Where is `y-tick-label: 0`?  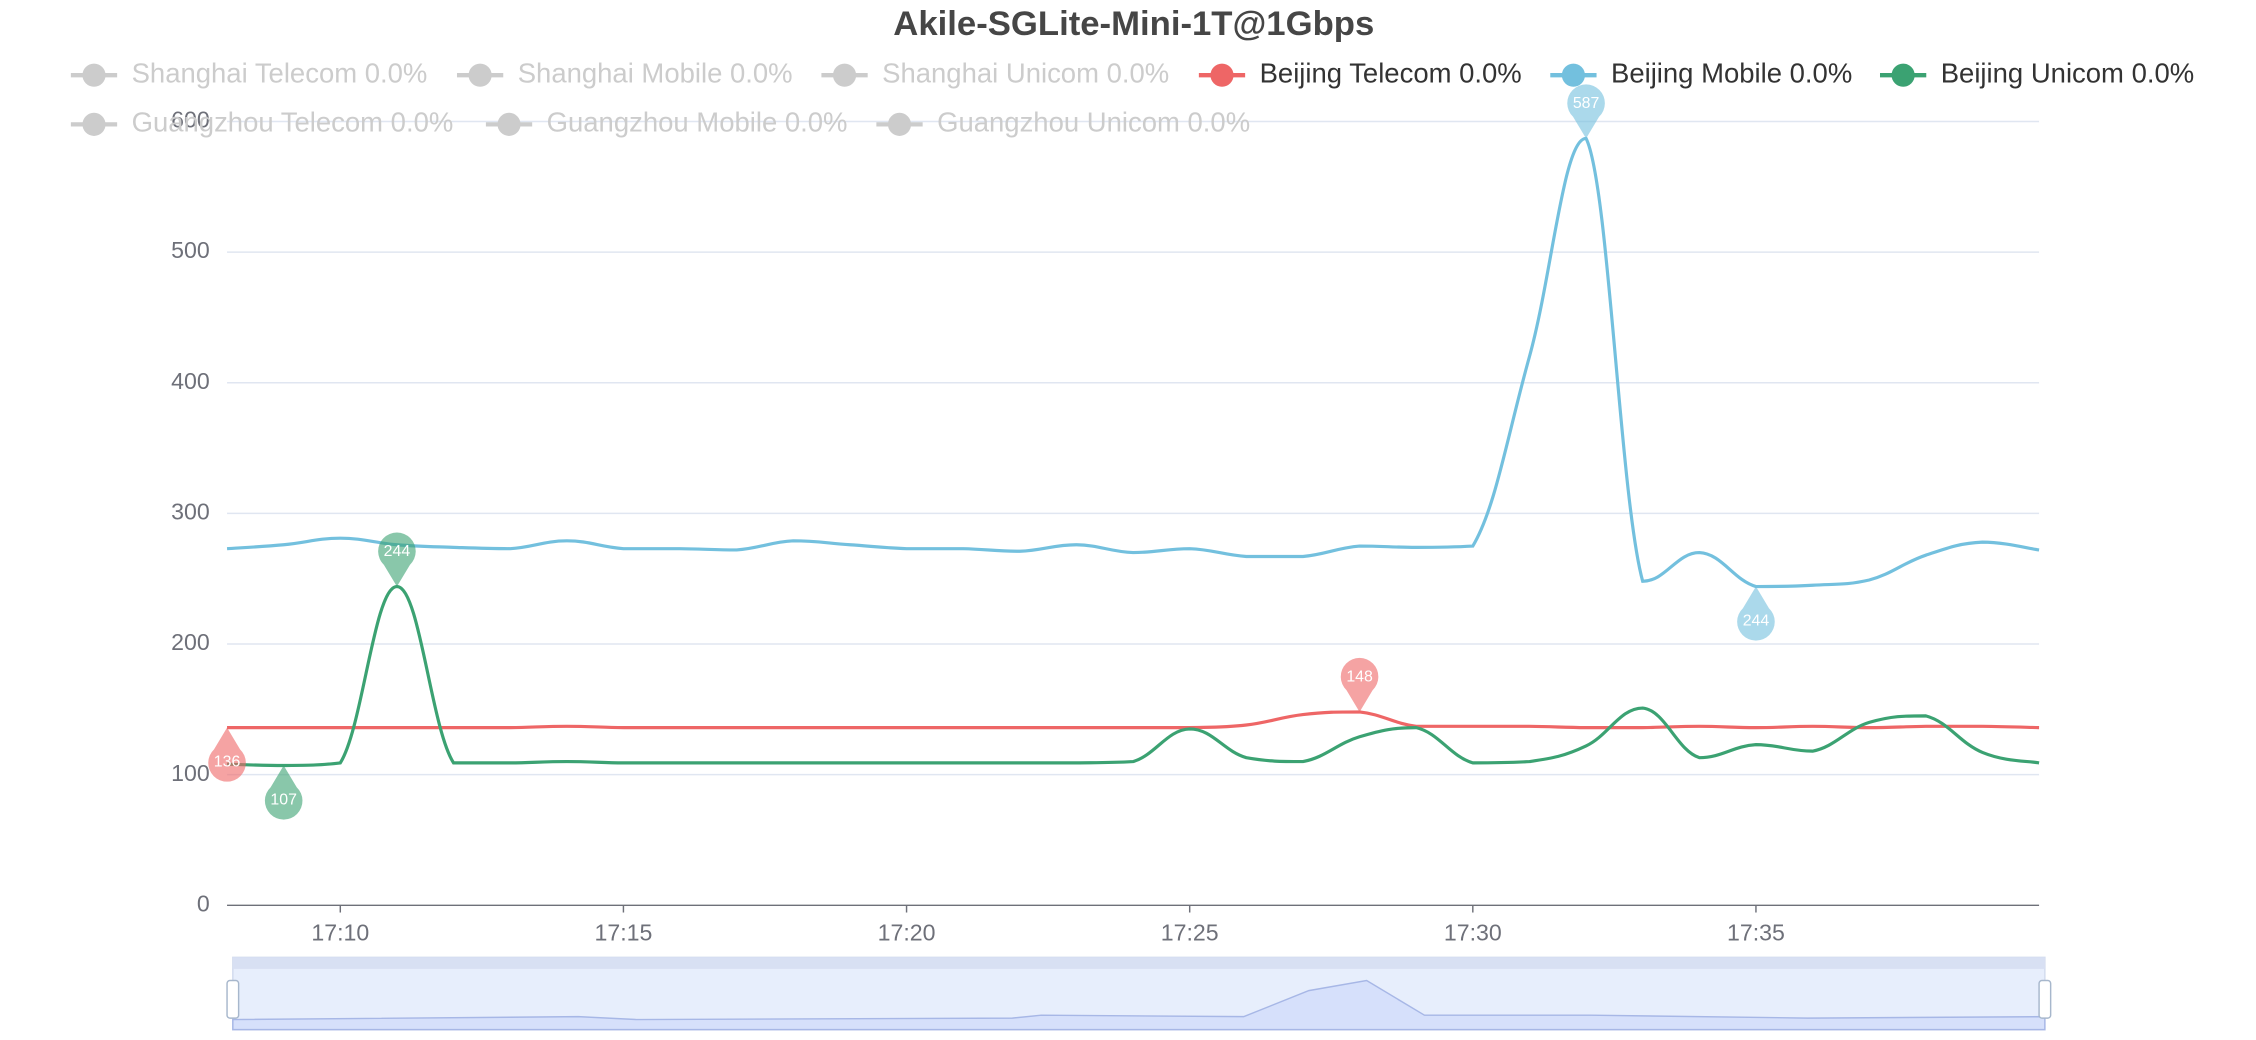
y-tick-label: 0 is located at coordinates (203, 903).